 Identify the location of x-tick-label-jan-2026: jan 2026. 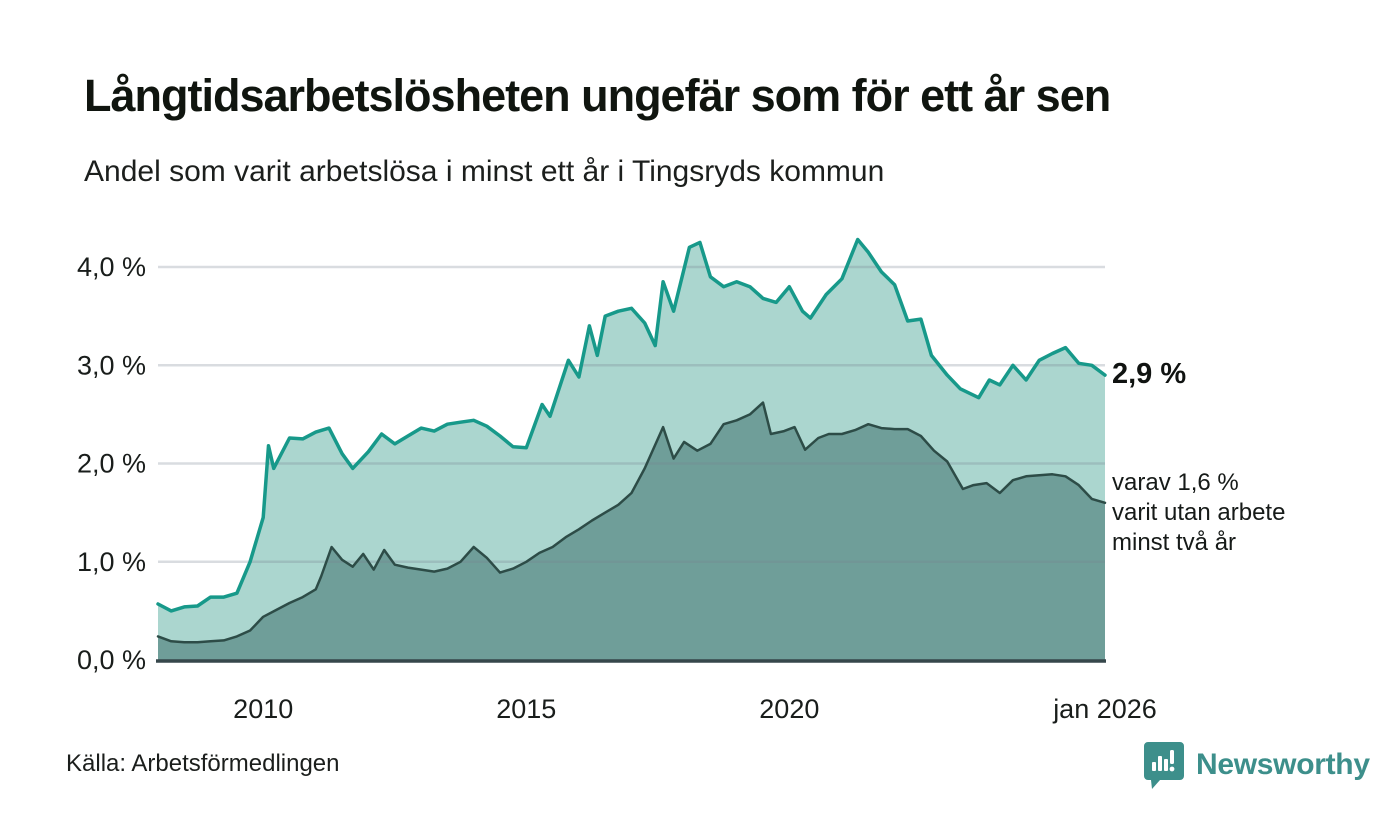
(1104, 709).